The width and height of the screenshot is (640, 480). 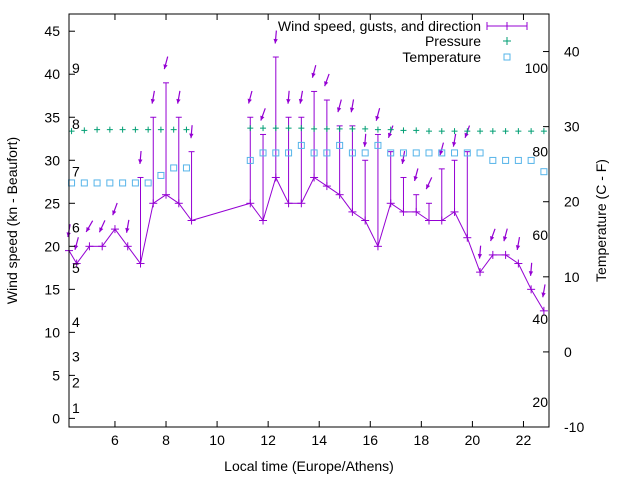 I want to click on fahrenheit-label-80: 80, so click(x=540, y=151).